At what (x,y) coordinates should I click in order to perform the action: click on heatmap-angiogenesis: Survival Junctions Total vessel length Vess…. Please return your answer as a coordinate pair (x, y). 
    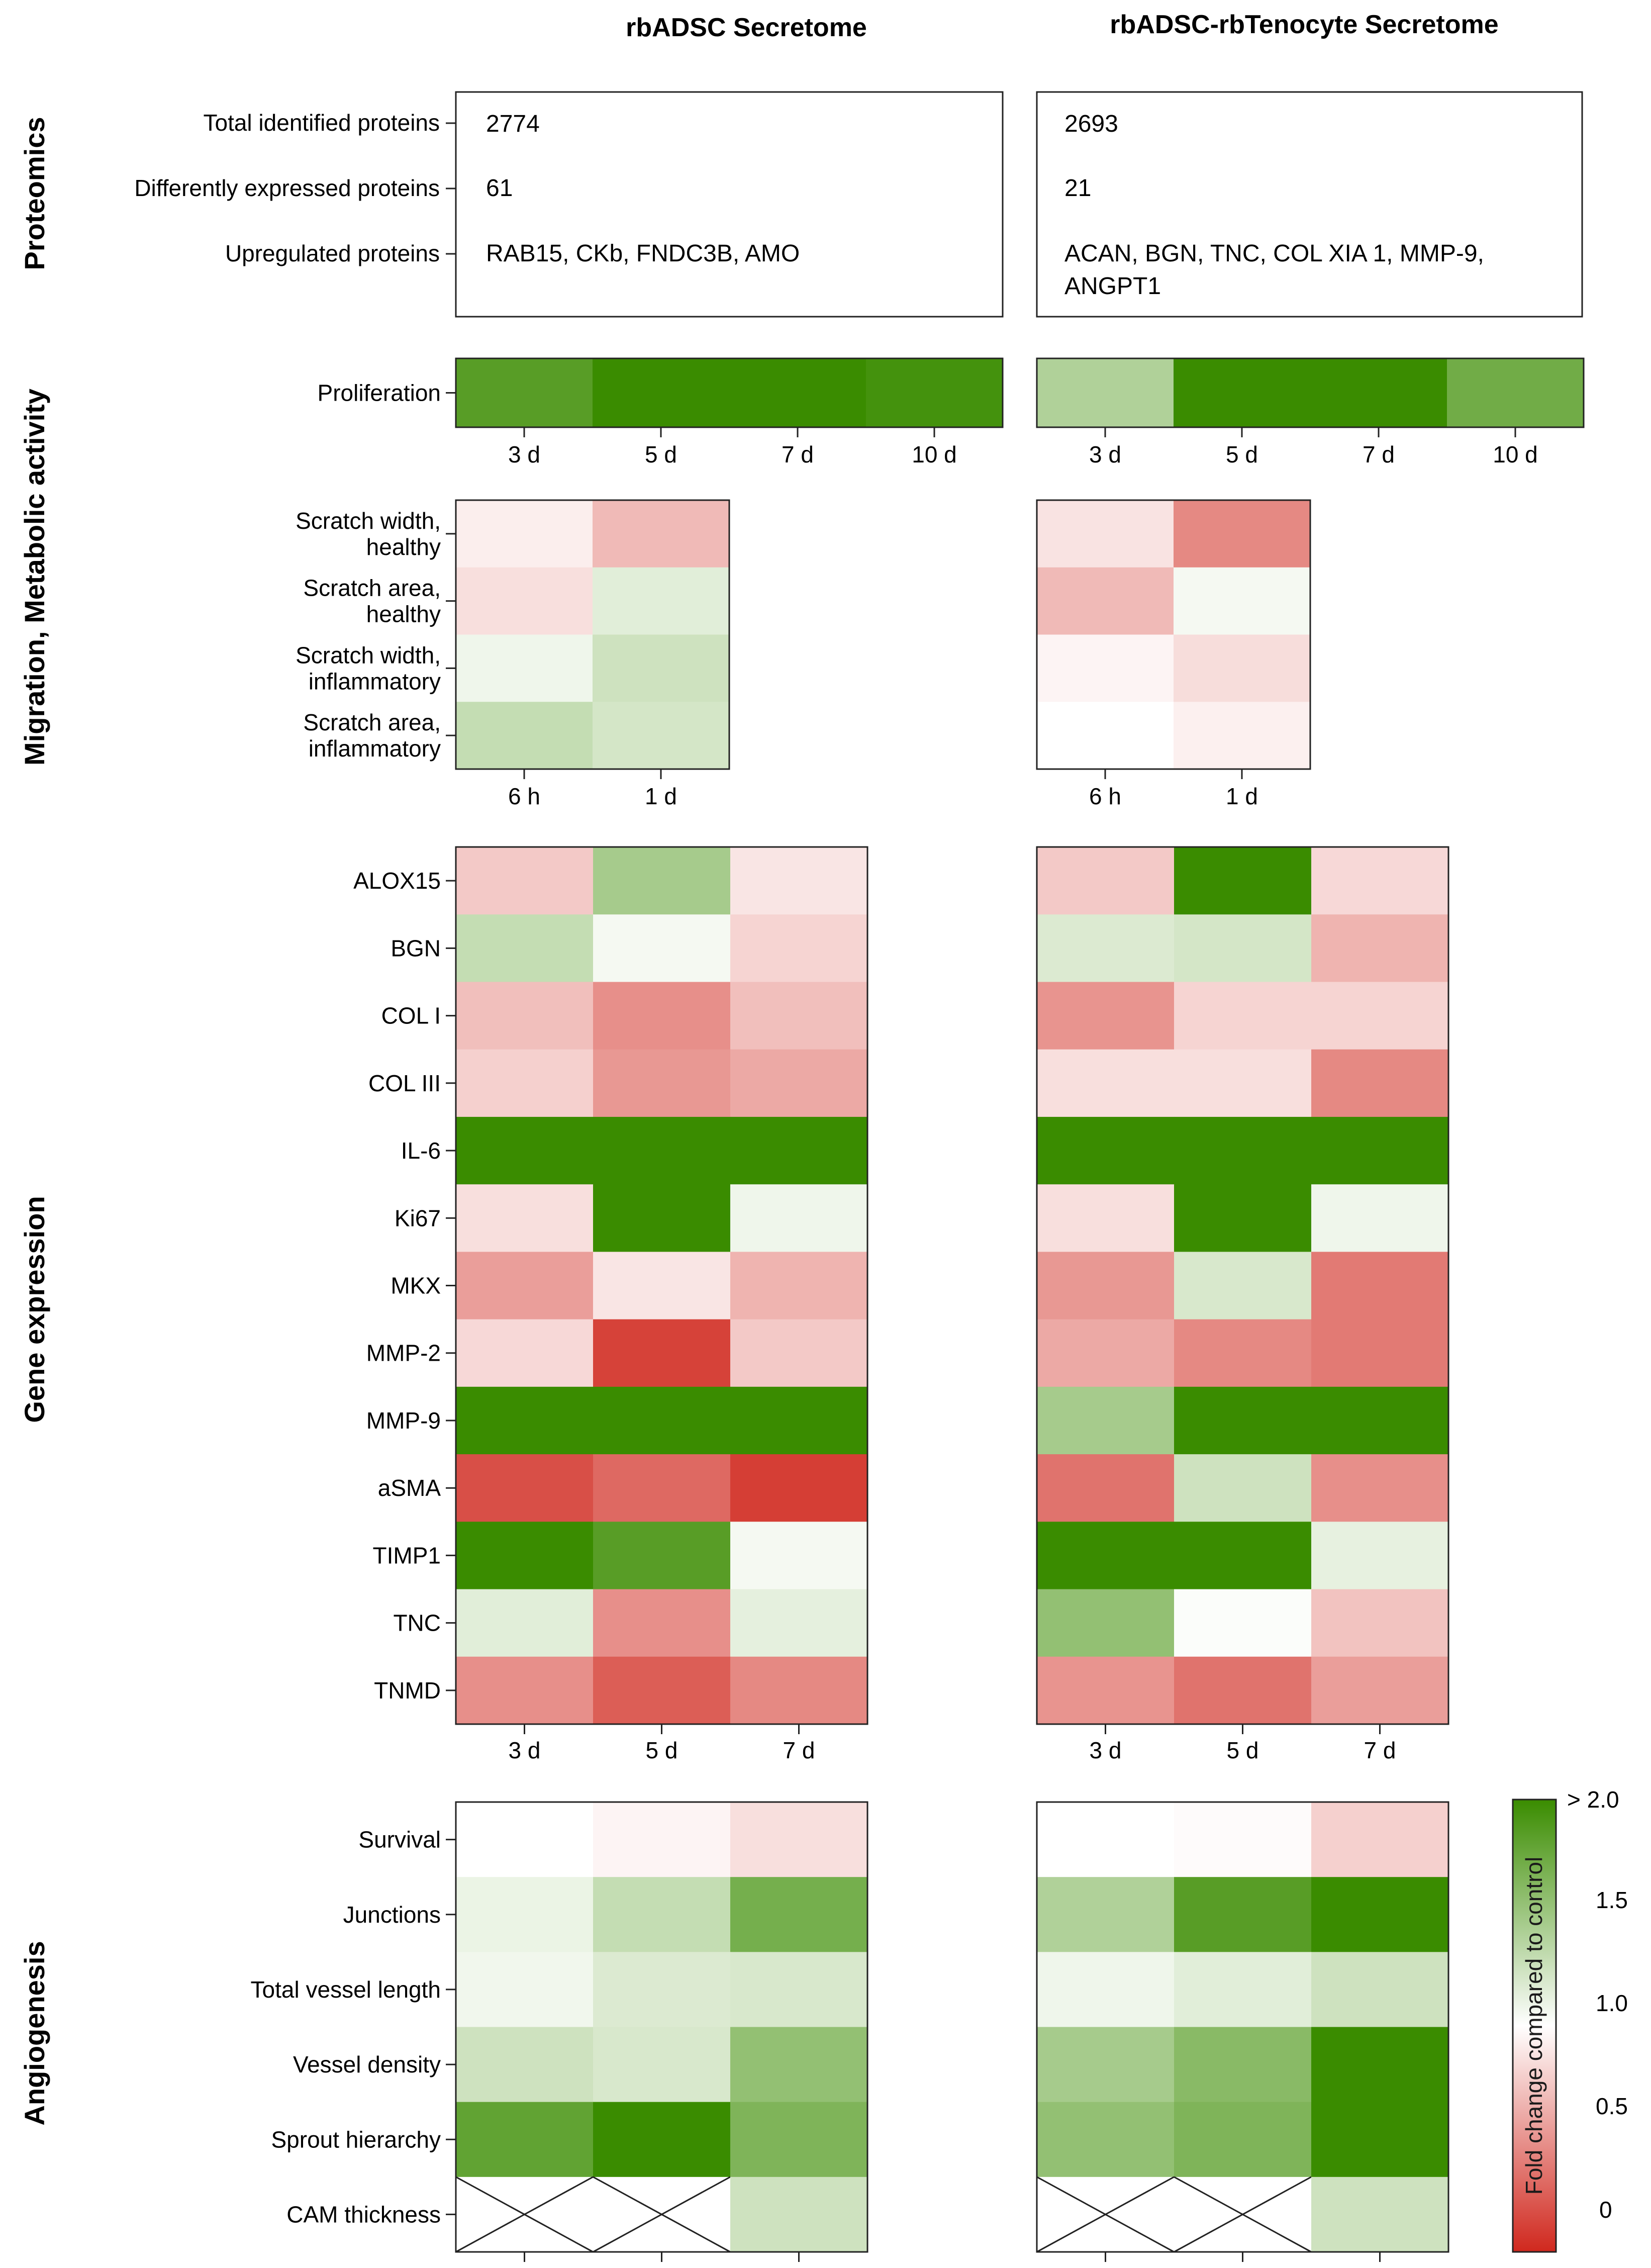
    Looking at the image, I should click on (850, 2031).